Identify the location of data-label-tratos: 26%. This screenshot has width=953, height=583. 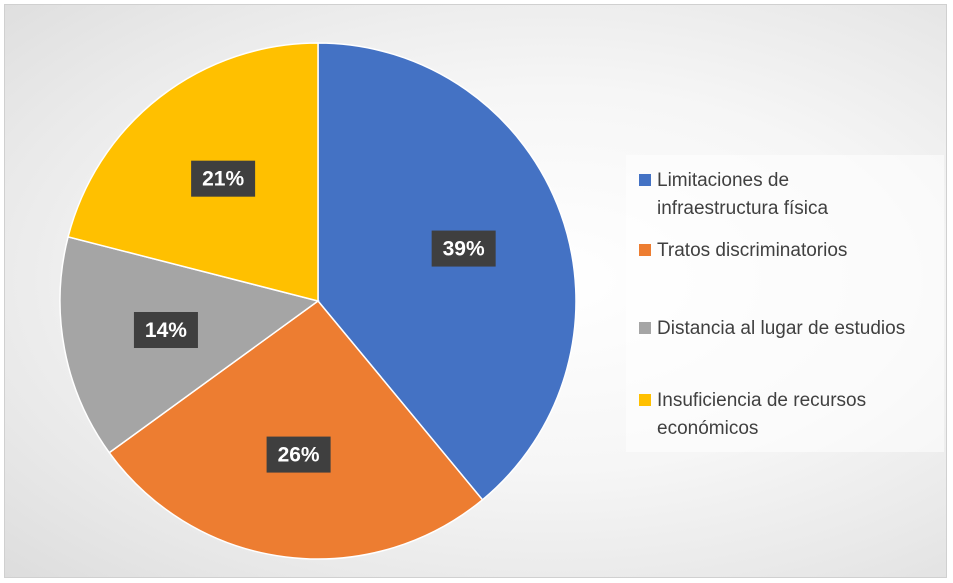
(298, 454).